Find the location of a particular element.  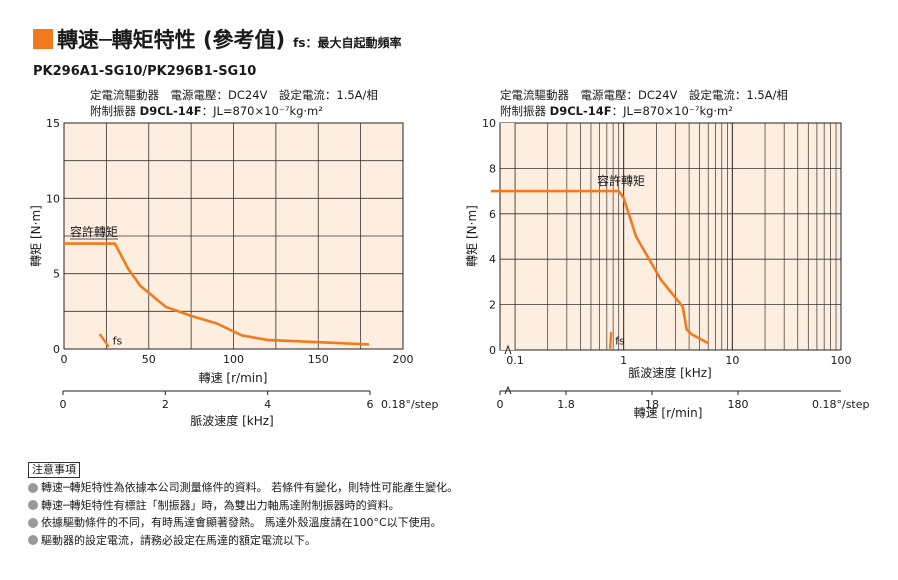

x-tick-label: 150 is located at coordinates (318, 359).